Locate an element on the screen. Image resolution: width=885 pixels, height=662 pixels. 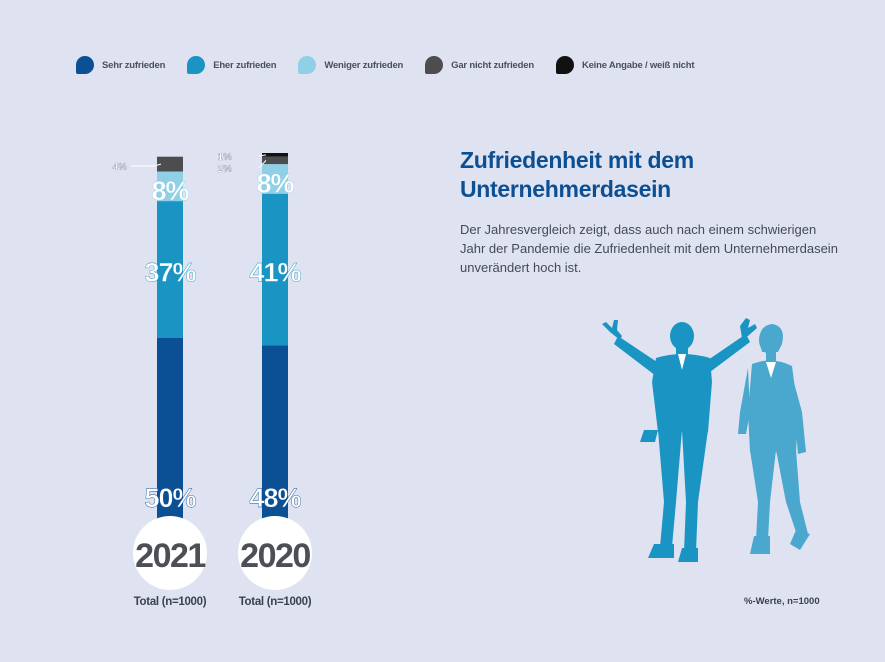
category-label-2021: 2021 is located at coordinates (170, 556).